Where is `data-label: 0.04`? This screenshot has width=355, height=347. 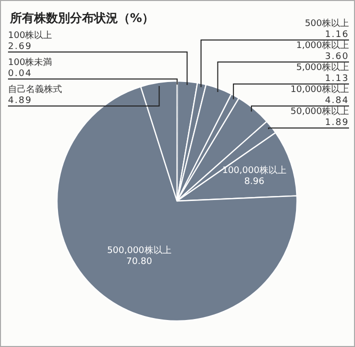 data-label: 0.04 is located at coordinates (20, 74).